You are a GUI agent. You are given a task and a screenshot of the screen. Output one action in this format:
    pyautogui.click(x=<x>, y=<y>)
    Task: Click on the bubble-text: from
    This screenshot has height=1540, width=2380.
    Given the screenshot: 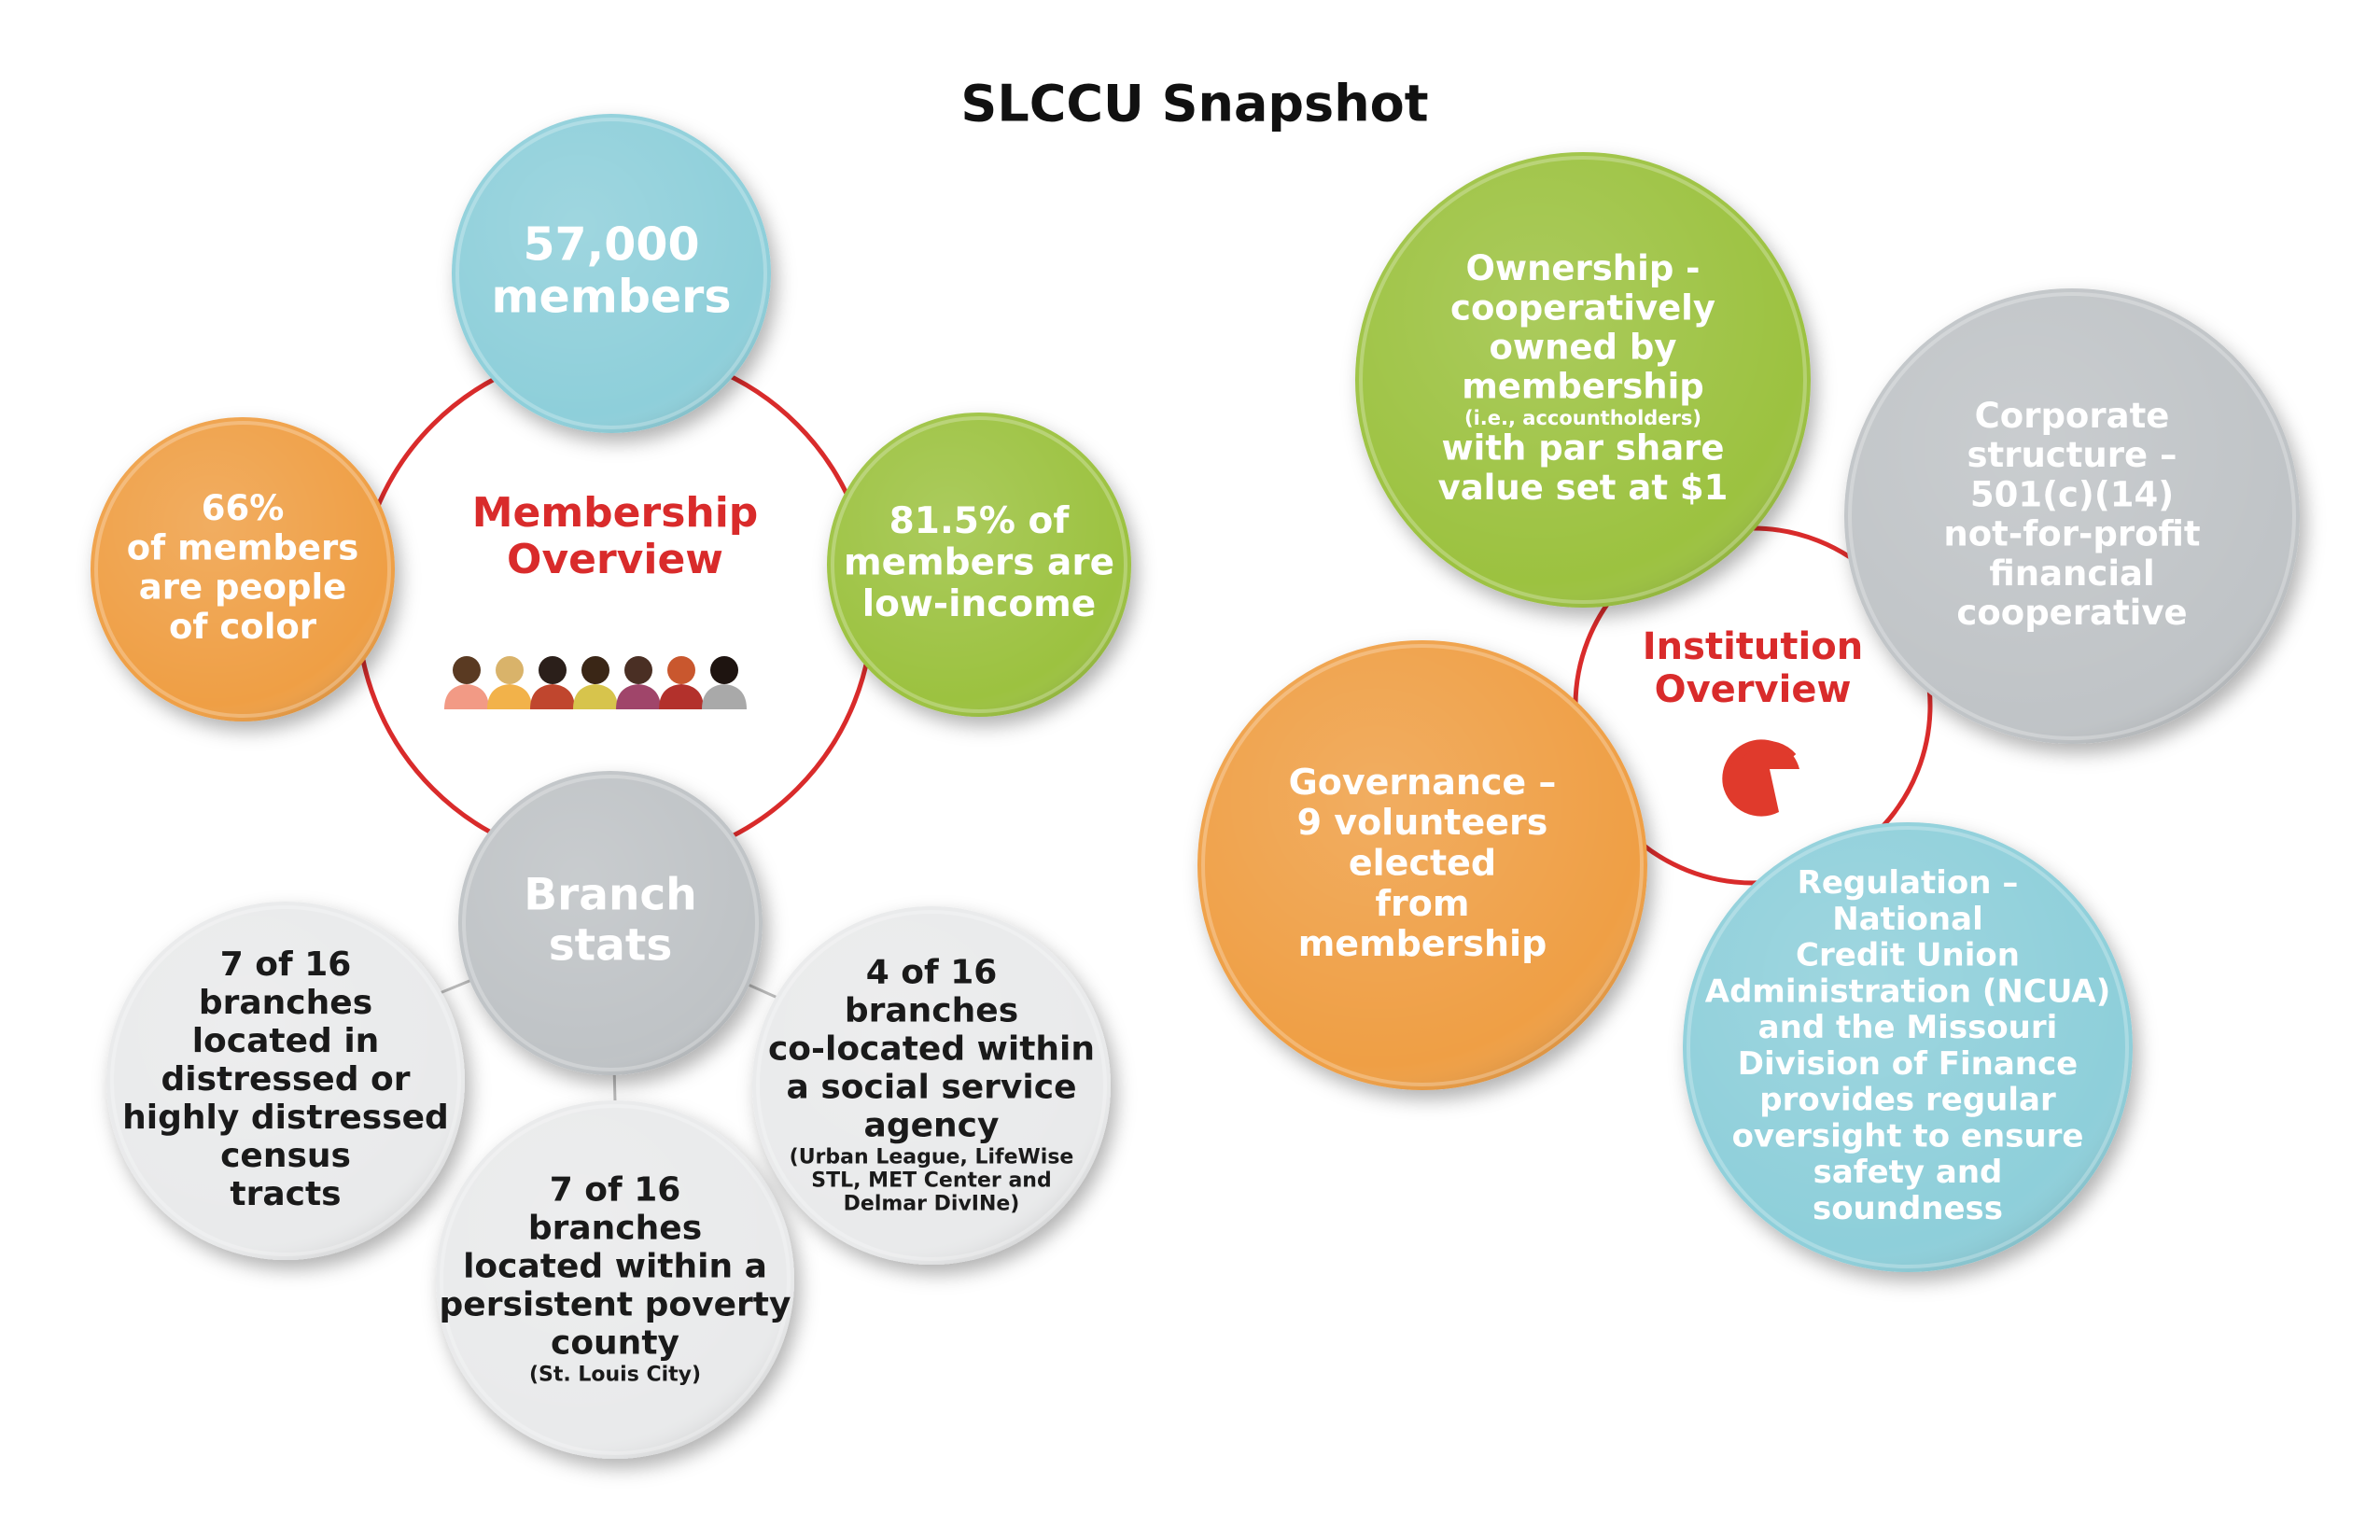 What is the action you would take?
    pyautogui.click(x=1423, y=903)
    